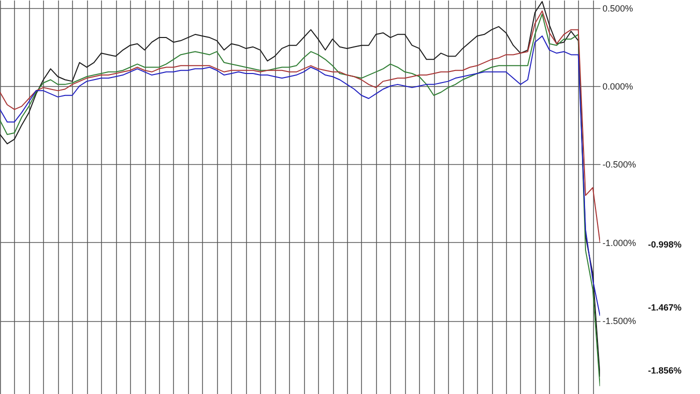  What do you see at coordinates (618, 86) in the screenshot?
I see `y-tick-label: 0.000%` at bounding box center [618, 86].